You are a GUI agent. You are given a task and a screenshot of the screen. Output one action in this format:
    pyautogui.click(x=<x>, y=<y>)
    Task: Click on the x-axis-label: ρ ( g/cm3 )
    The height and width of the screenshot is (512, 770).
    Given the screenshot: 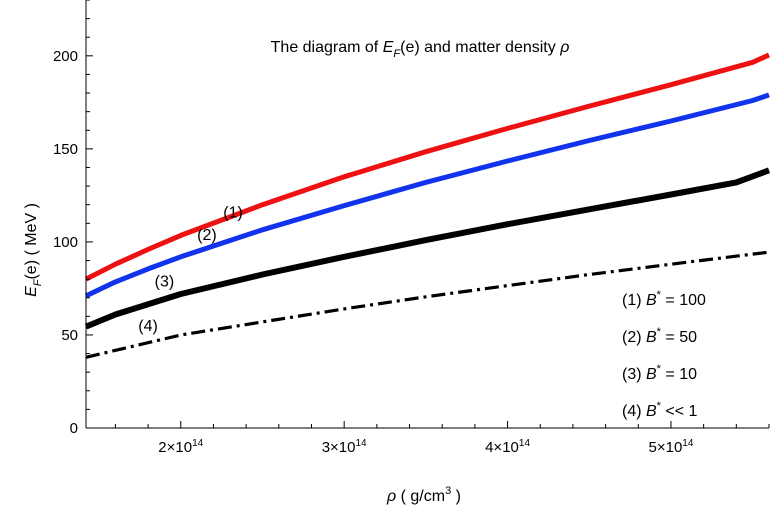 What is the action you would take?
    pyautogui.click(x=423, y=495)
    